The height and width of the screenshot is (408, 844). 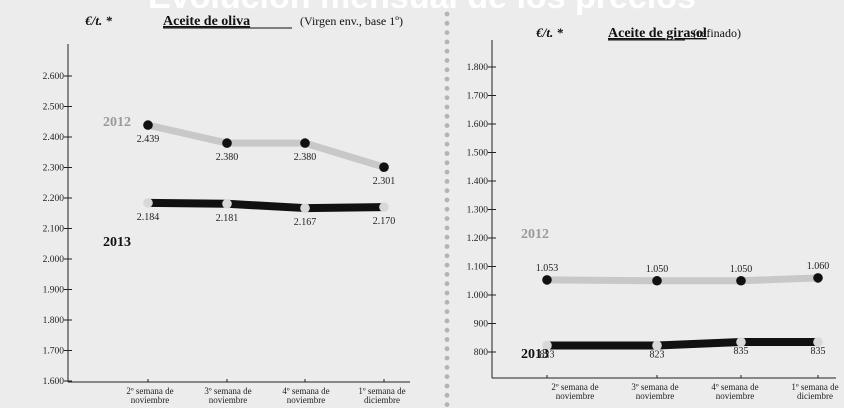 I want to click on y-tick-label: 2.500, so click(x=54, y=108).